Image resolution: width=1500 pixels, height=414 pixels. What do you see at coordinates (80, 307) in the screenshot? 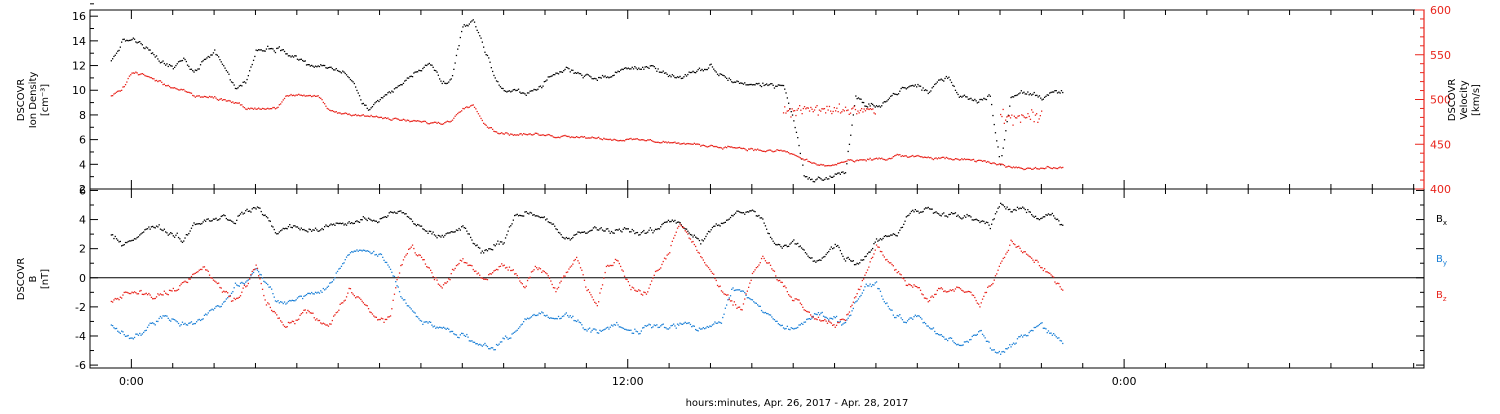
I see `y-tick-label: -2` at bounding box center [80, 307].